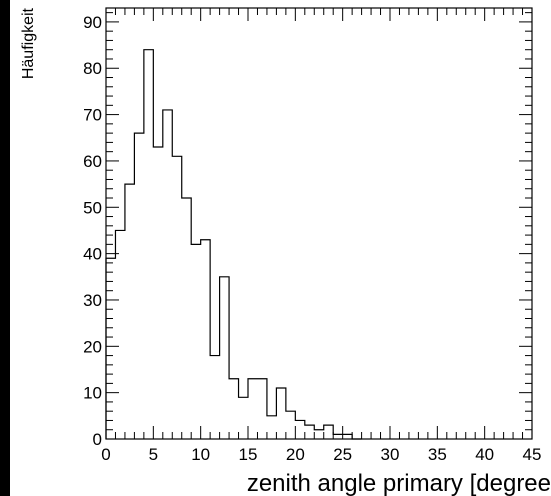 The width and height of the screenshot is (551, 496). Describe the element at coordinates (92, 207) in the screenshot. I see `y-tick-label: 50` at that location.